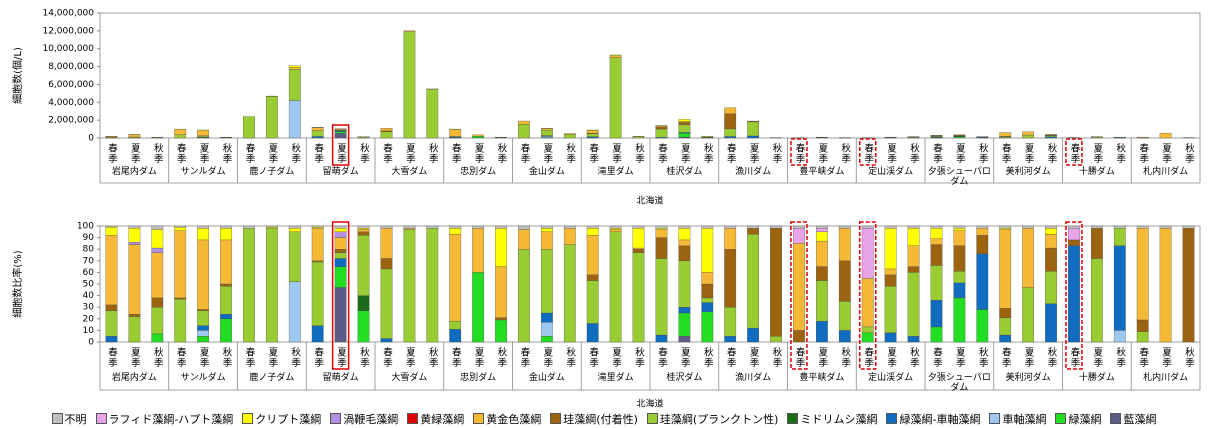  I want to click on legend-item: 渦鞭毛藻綱, so click(364, 419).